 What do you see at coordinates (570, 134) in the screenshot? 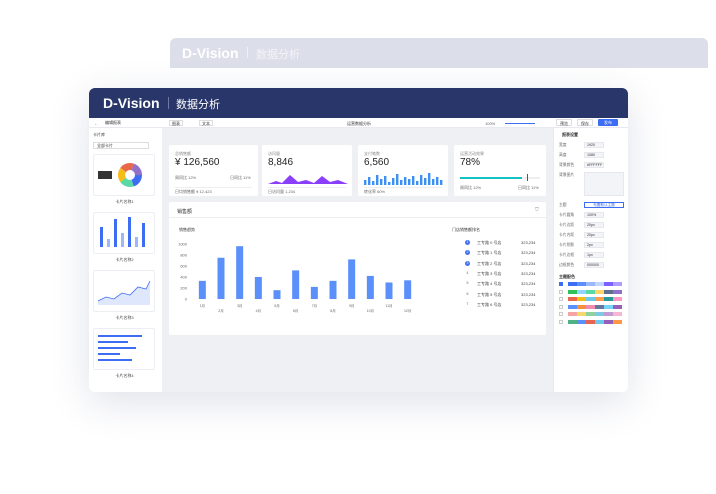
I see `panel-title: 报表设置` at bounding box center [570, 134].